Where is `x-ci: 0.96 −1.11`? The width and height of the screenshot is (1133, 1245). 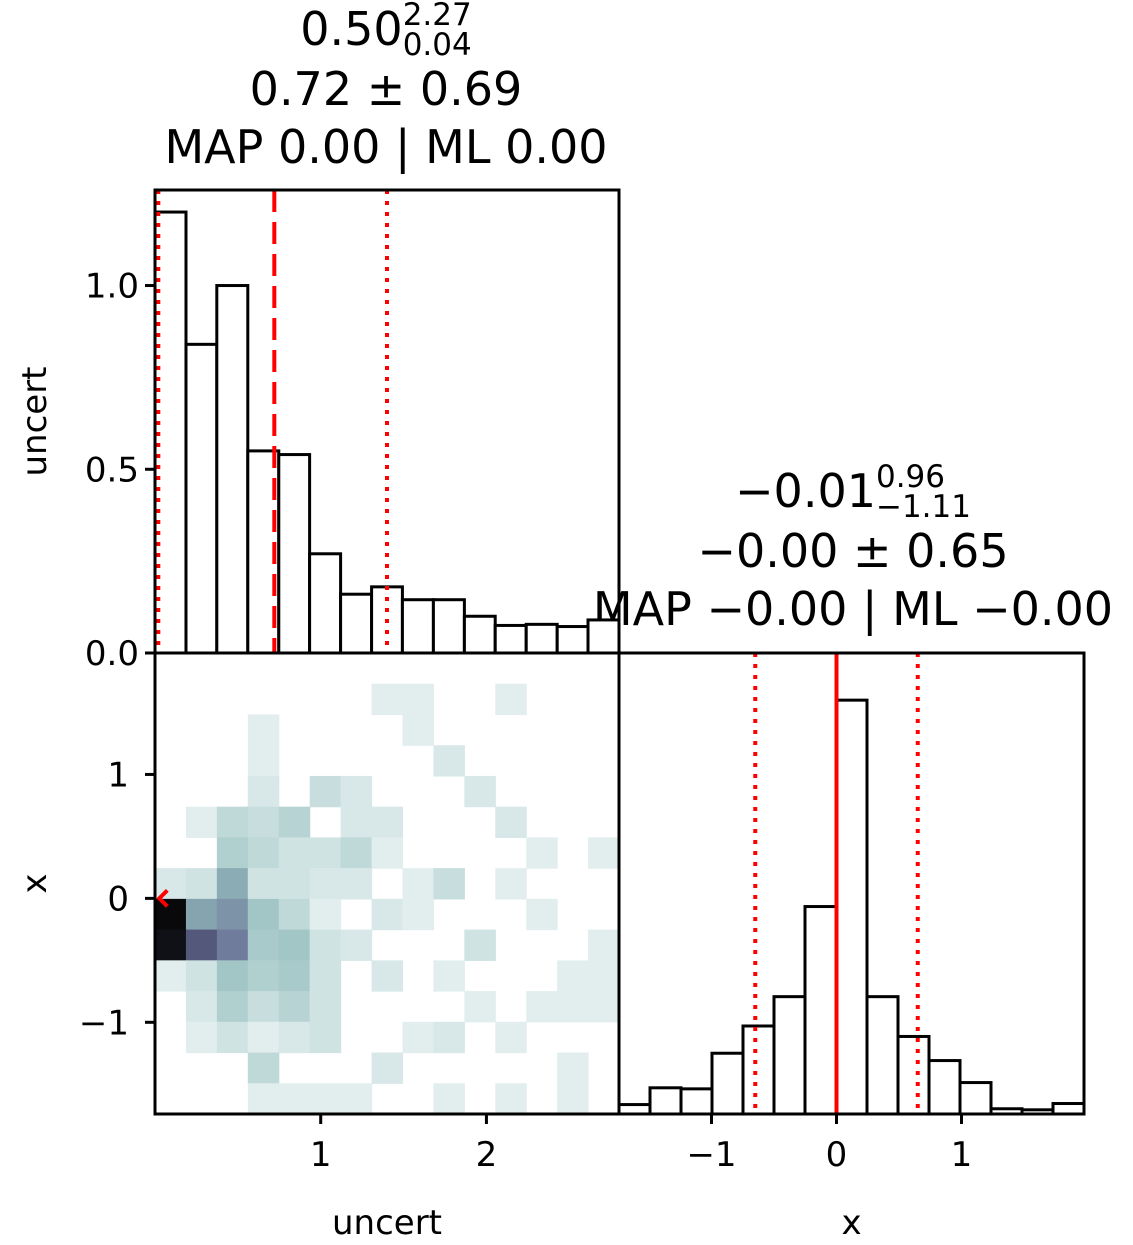
x-ci: 0.96 −1.11 is located at coordinates (923, 492).